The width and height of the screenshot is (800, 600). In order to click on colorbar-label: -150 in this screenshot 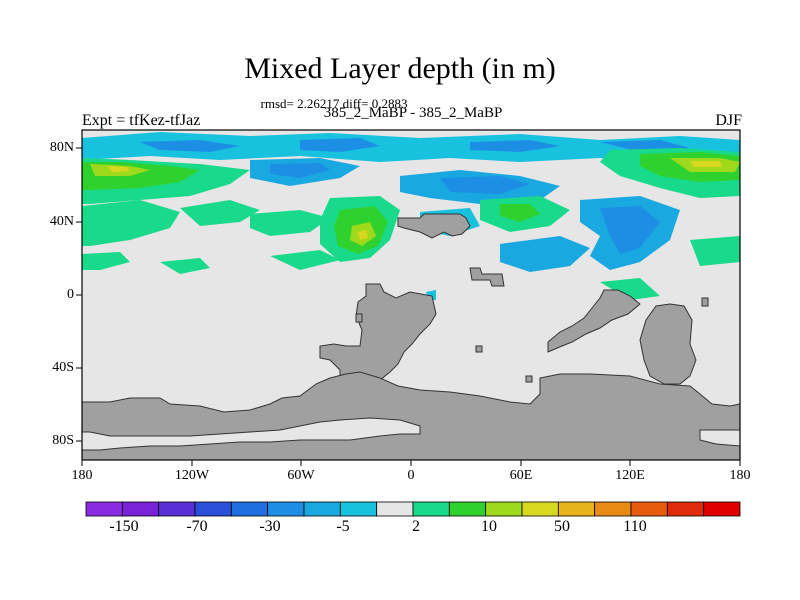, I will do `click(124, 526)`.